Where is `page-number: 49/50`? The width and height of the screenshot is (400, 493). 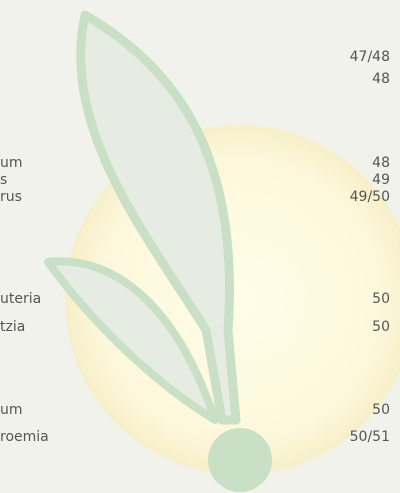
page-number: 49/50 is located at coordinates (369, 197).